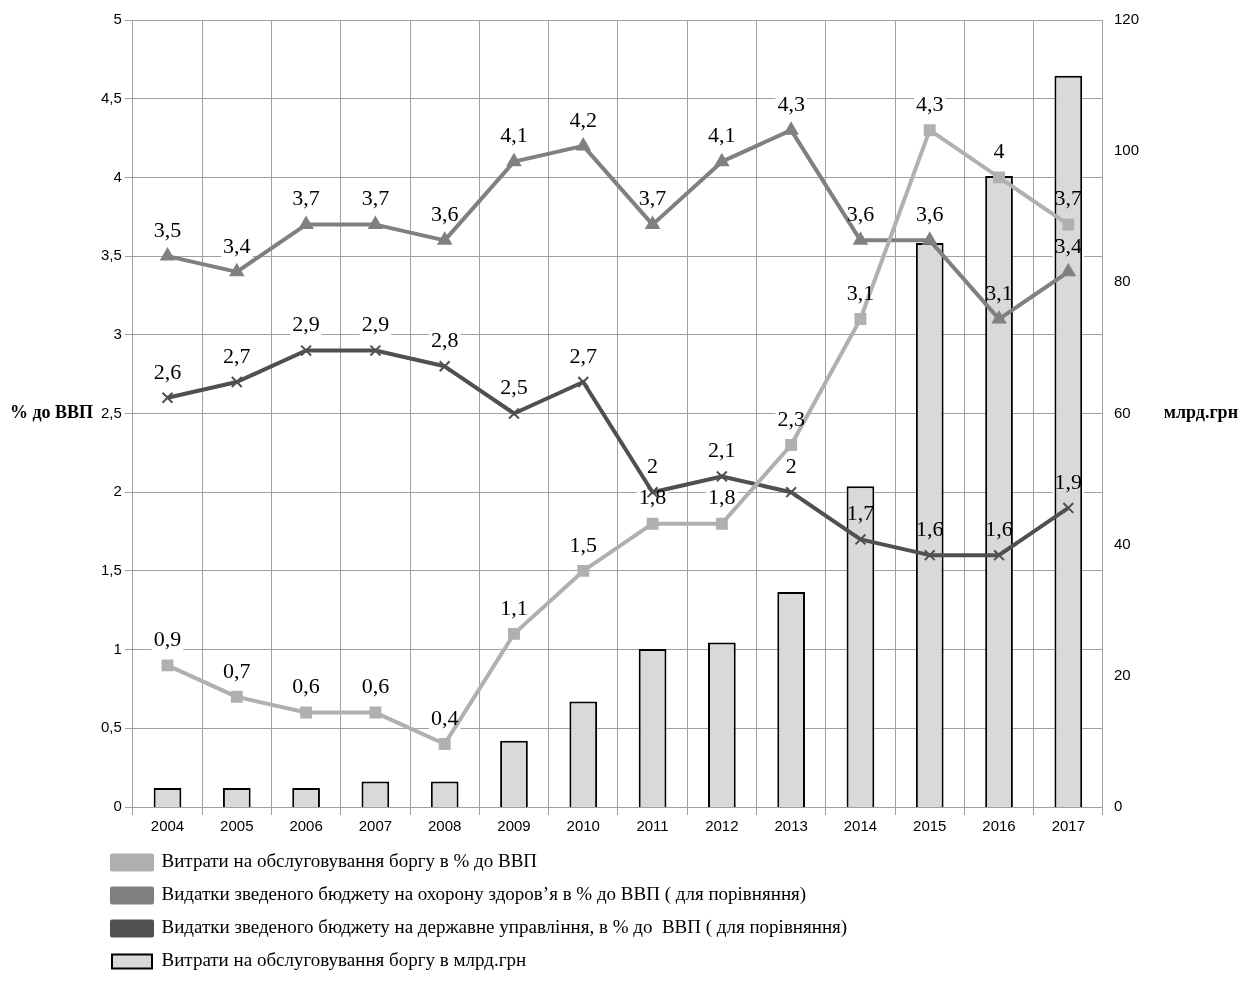 The image size is (1250, 989). Describe the element at coordinates (111, 255) in the screenshot. I see `y-tick-label: 3,5` at that location.